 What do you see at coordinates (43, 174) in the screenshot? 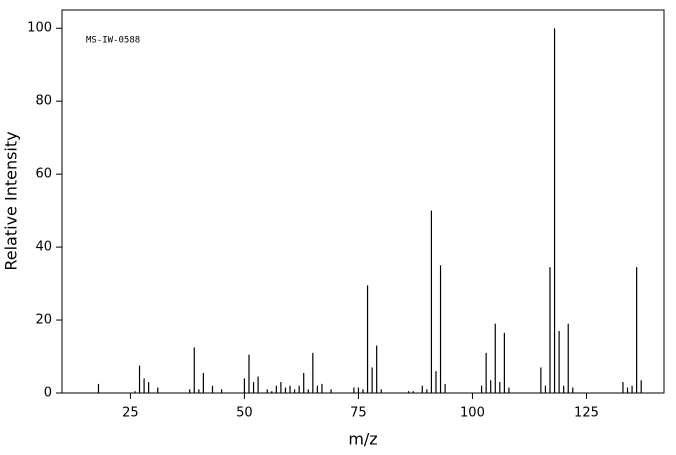
I see `y-tick-label: 60` at bounding box center [43, 174].